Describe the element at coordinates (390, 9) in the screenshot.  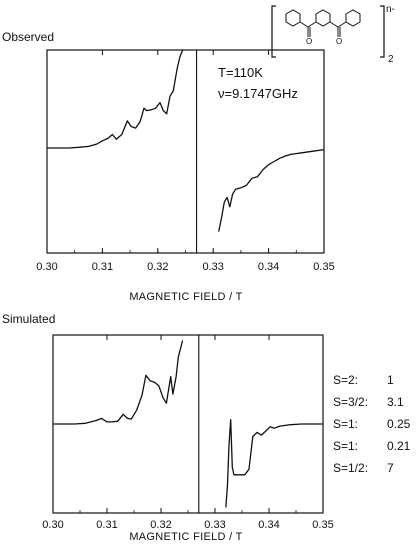
I see `charge-label: n-` at that location.